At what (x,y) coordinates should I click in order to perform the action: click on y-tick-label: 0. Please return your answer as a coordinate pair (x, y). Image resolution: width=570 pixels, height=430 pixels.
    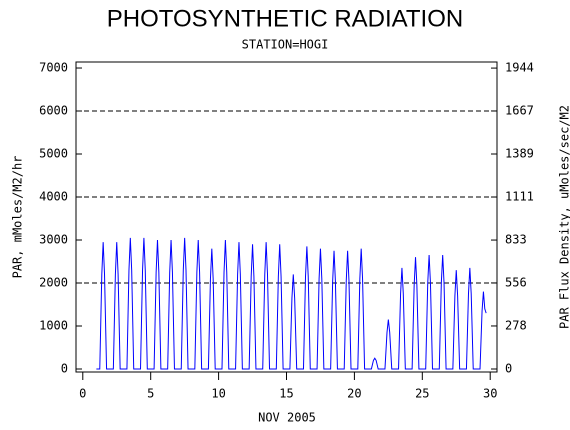
    Looking at the image, I should click on (64, 368).